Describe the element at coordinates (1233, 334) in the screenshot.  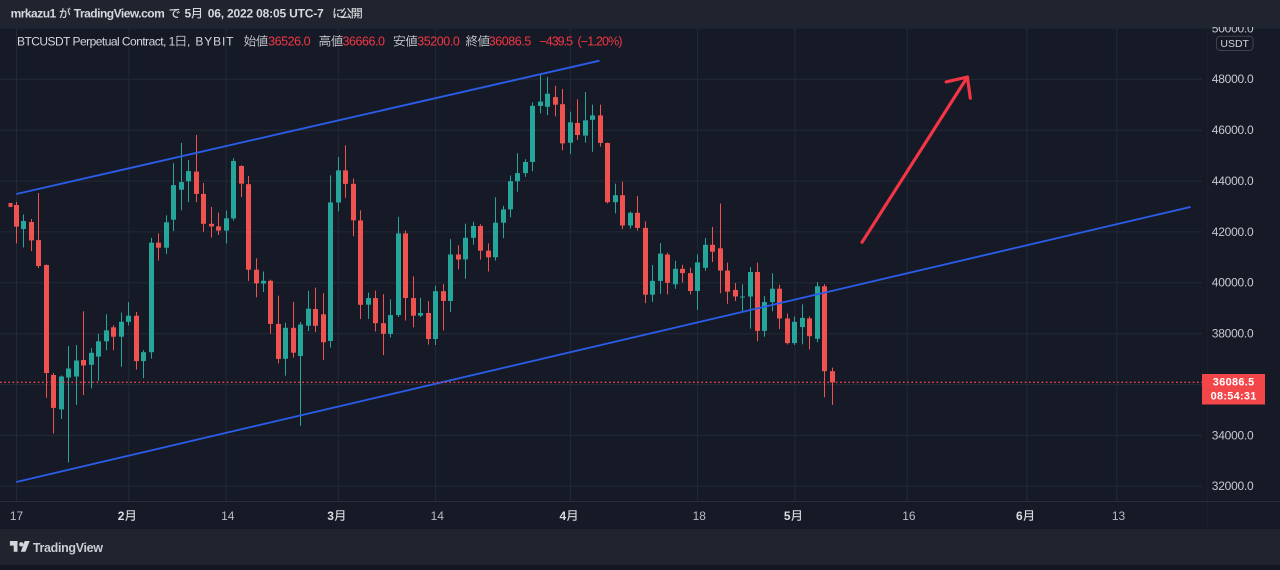
I see `svg-text: 38000.0` at that location.